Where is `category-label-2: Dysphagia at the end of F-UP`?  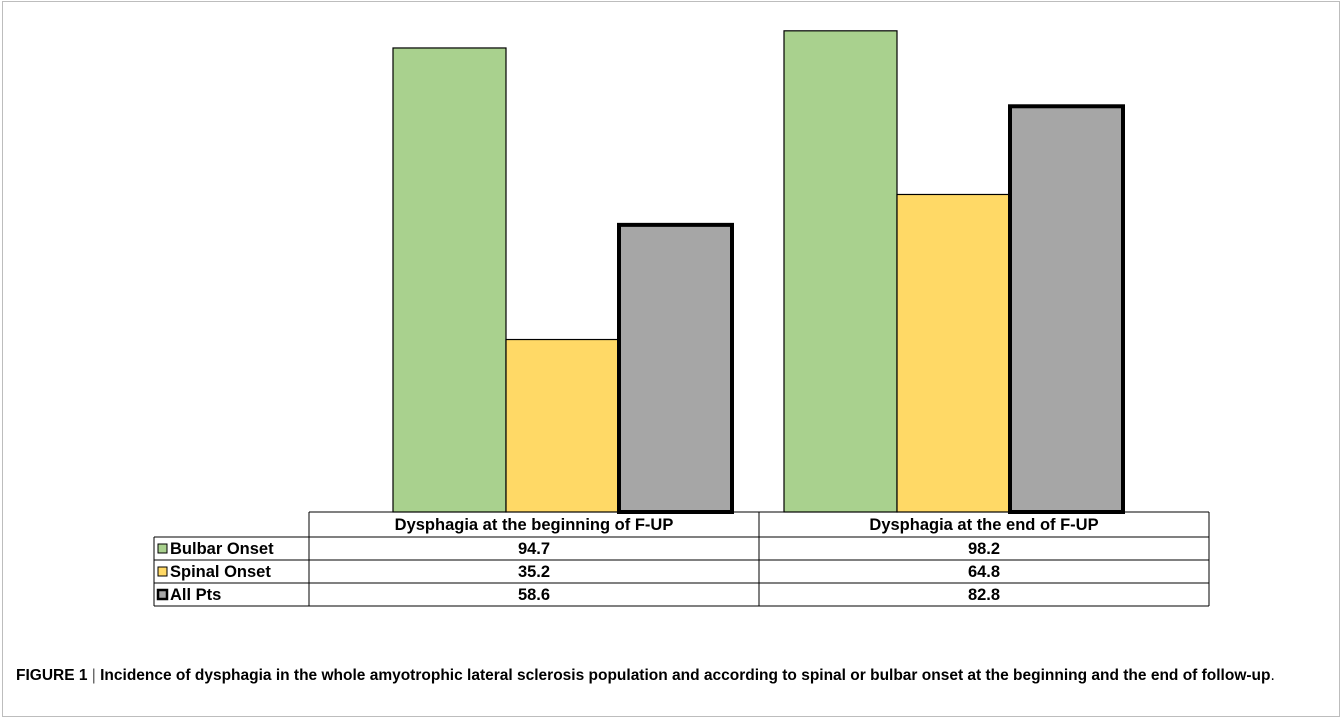
category-label-2: Dysphagia at the end of F-UP is located at coordinates (983, 525).